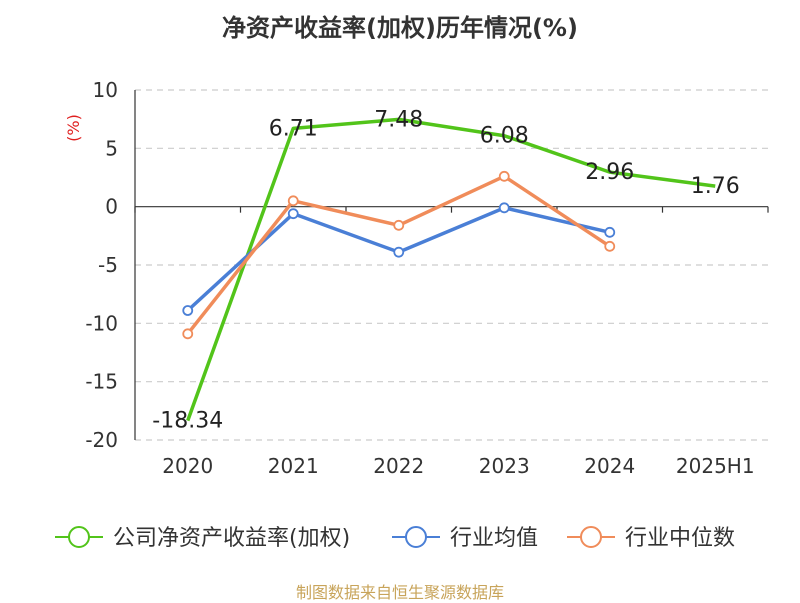  What do you see at coordinates (231, 538) in the screenshot?
I see `legend-label: 公司净资产收益率(加权)` at bounding box center [231, 538].